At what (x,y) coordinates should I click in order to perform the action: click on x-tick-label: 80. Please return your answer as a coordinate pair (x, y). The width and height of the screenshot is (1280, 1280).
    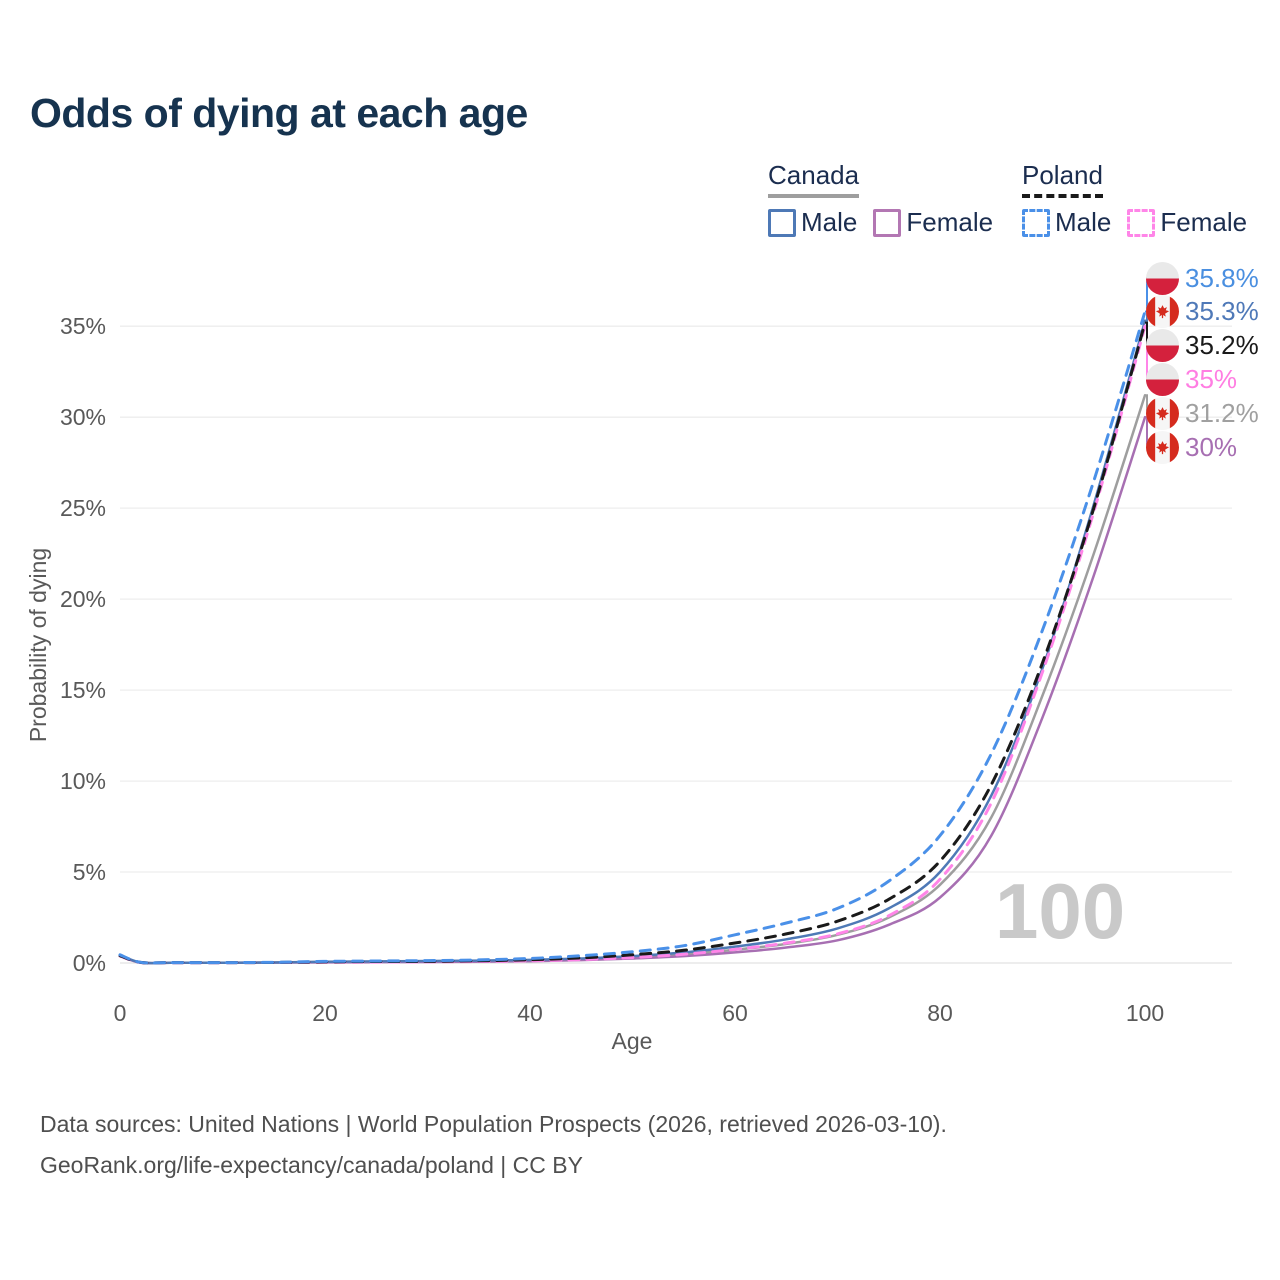
    Looking at the image, I should click on (940, 1013).